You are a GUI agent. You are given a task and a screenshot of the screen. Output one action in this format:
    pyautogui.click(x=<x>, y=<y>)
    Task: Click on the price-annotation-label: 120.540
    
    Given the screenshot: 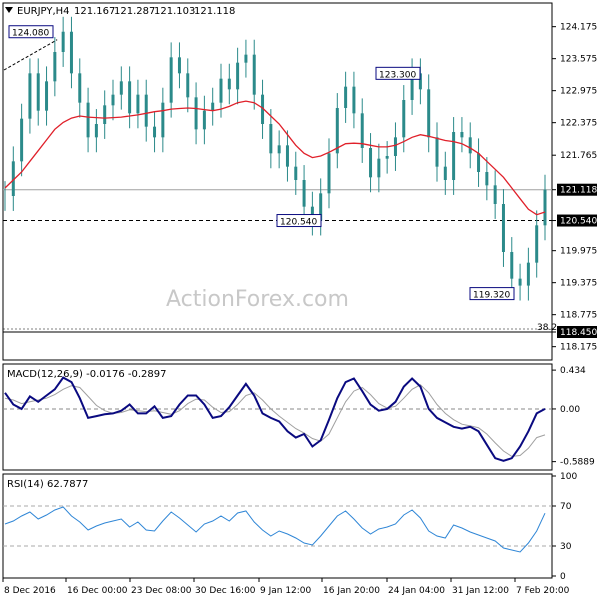 What is the action you would take?
    pyautogui.click(x=298, y=223)
    